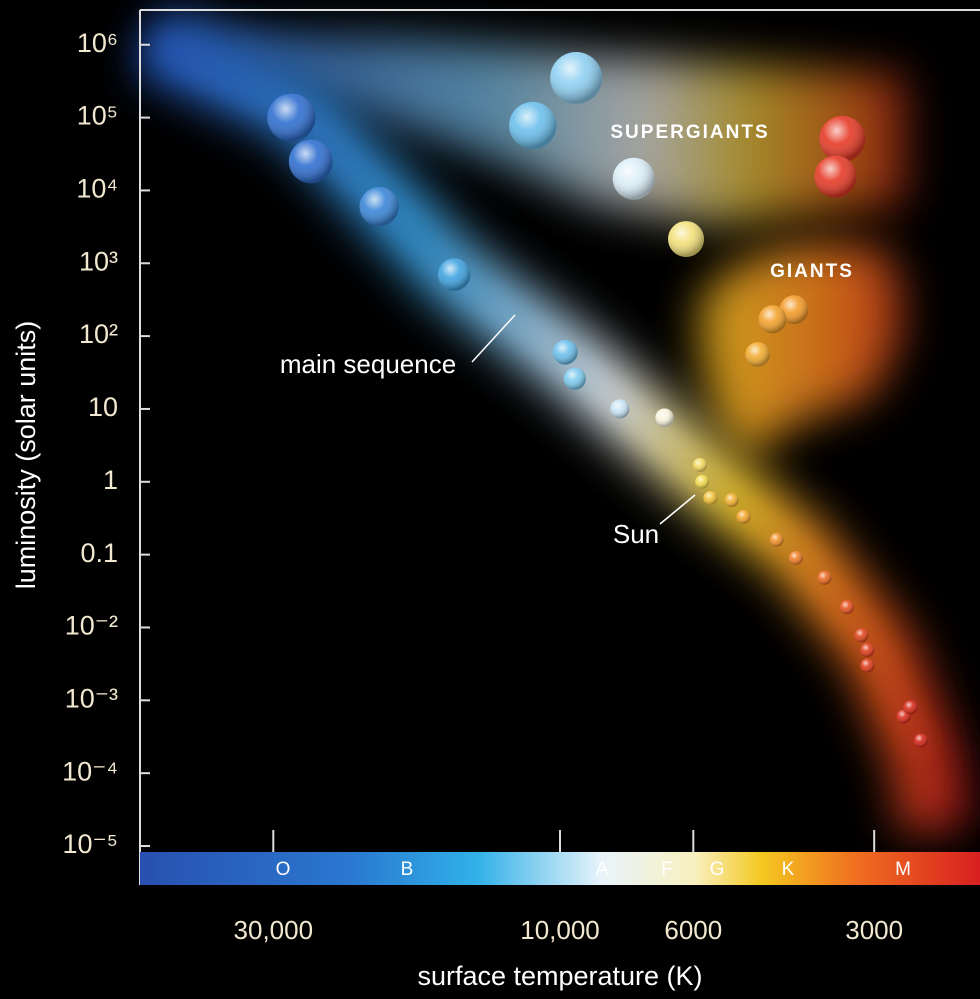  I want to click on y-tick-label: 10², so click(98, 334).